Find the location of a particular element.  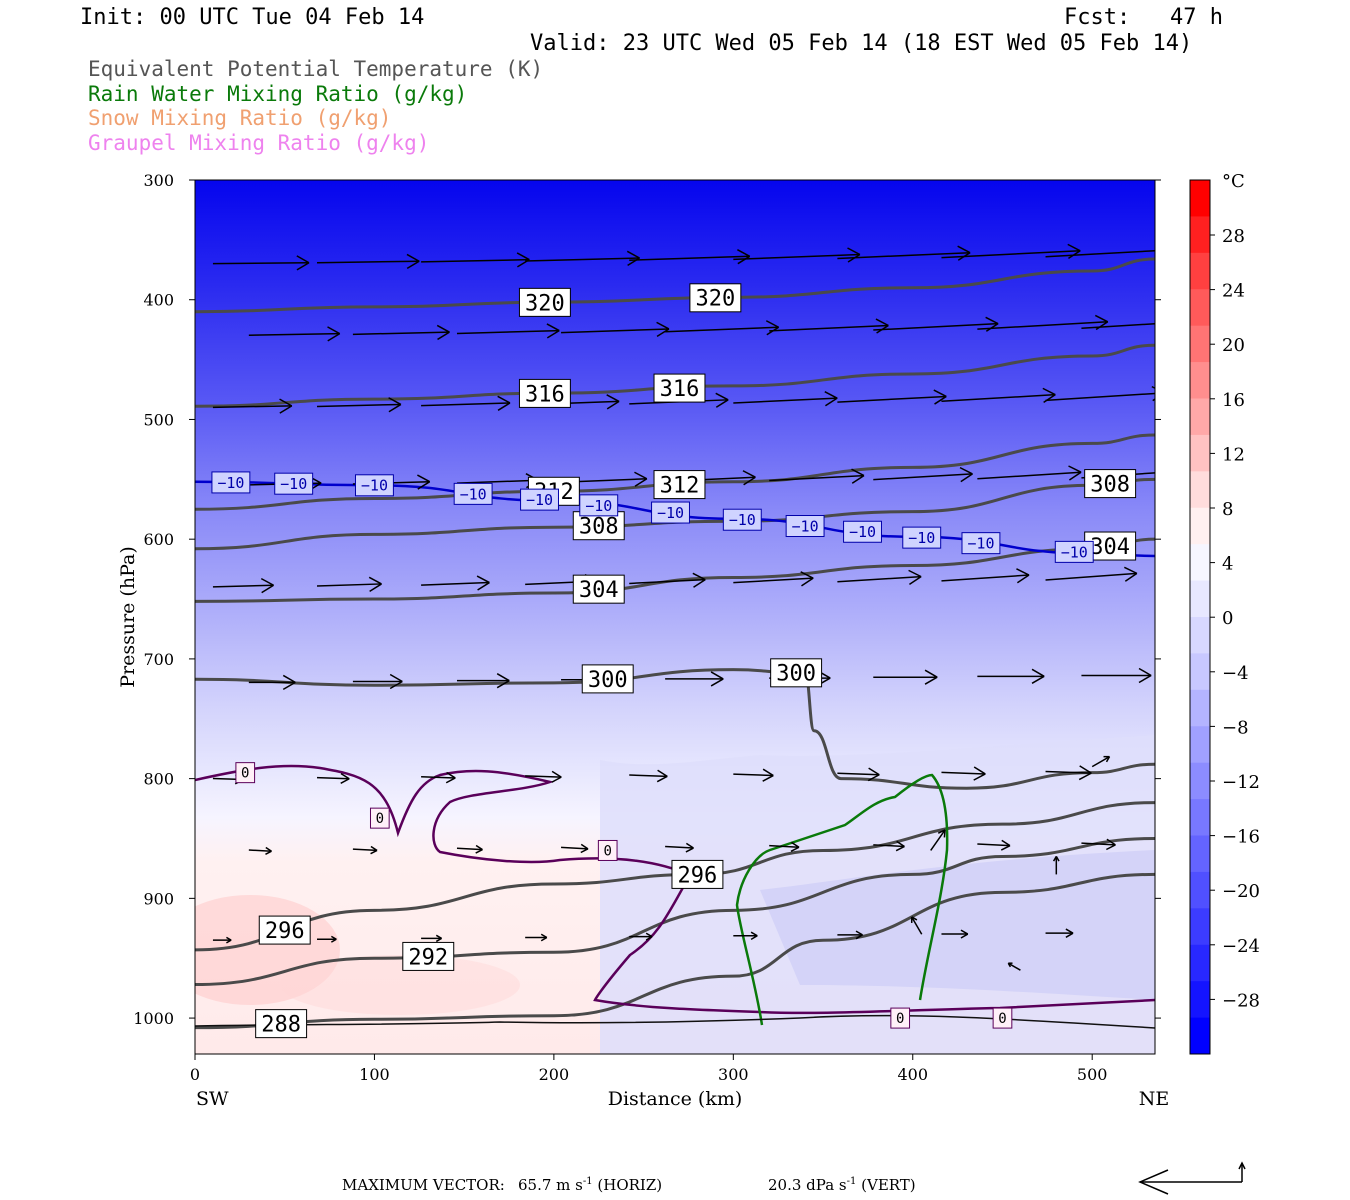

colorbar-tick-label: −8 is located at coordinates (1235, 727).